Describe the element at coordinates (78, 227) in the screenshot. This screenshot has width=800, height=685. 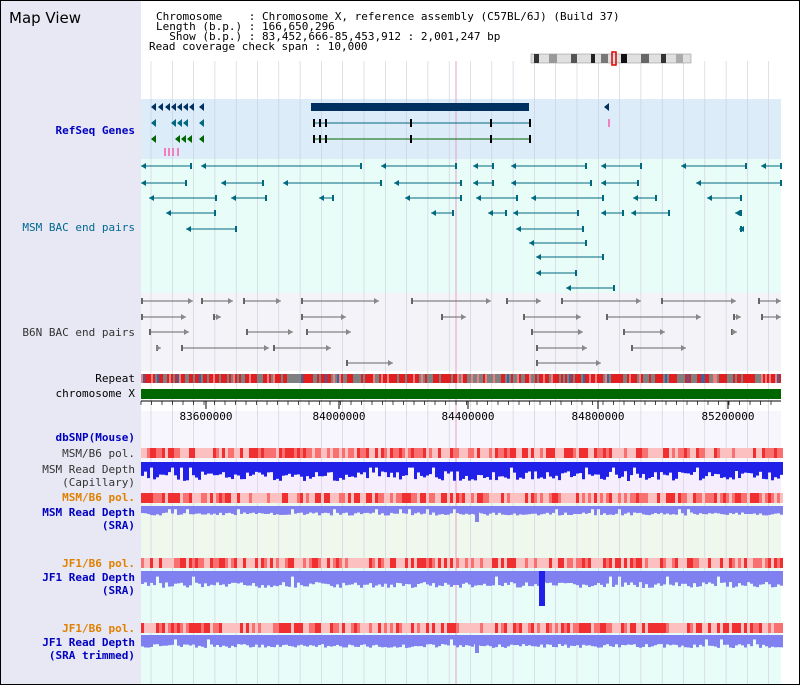
I see `track-label-msm-bac: MSM BAC end pairs` at that location.